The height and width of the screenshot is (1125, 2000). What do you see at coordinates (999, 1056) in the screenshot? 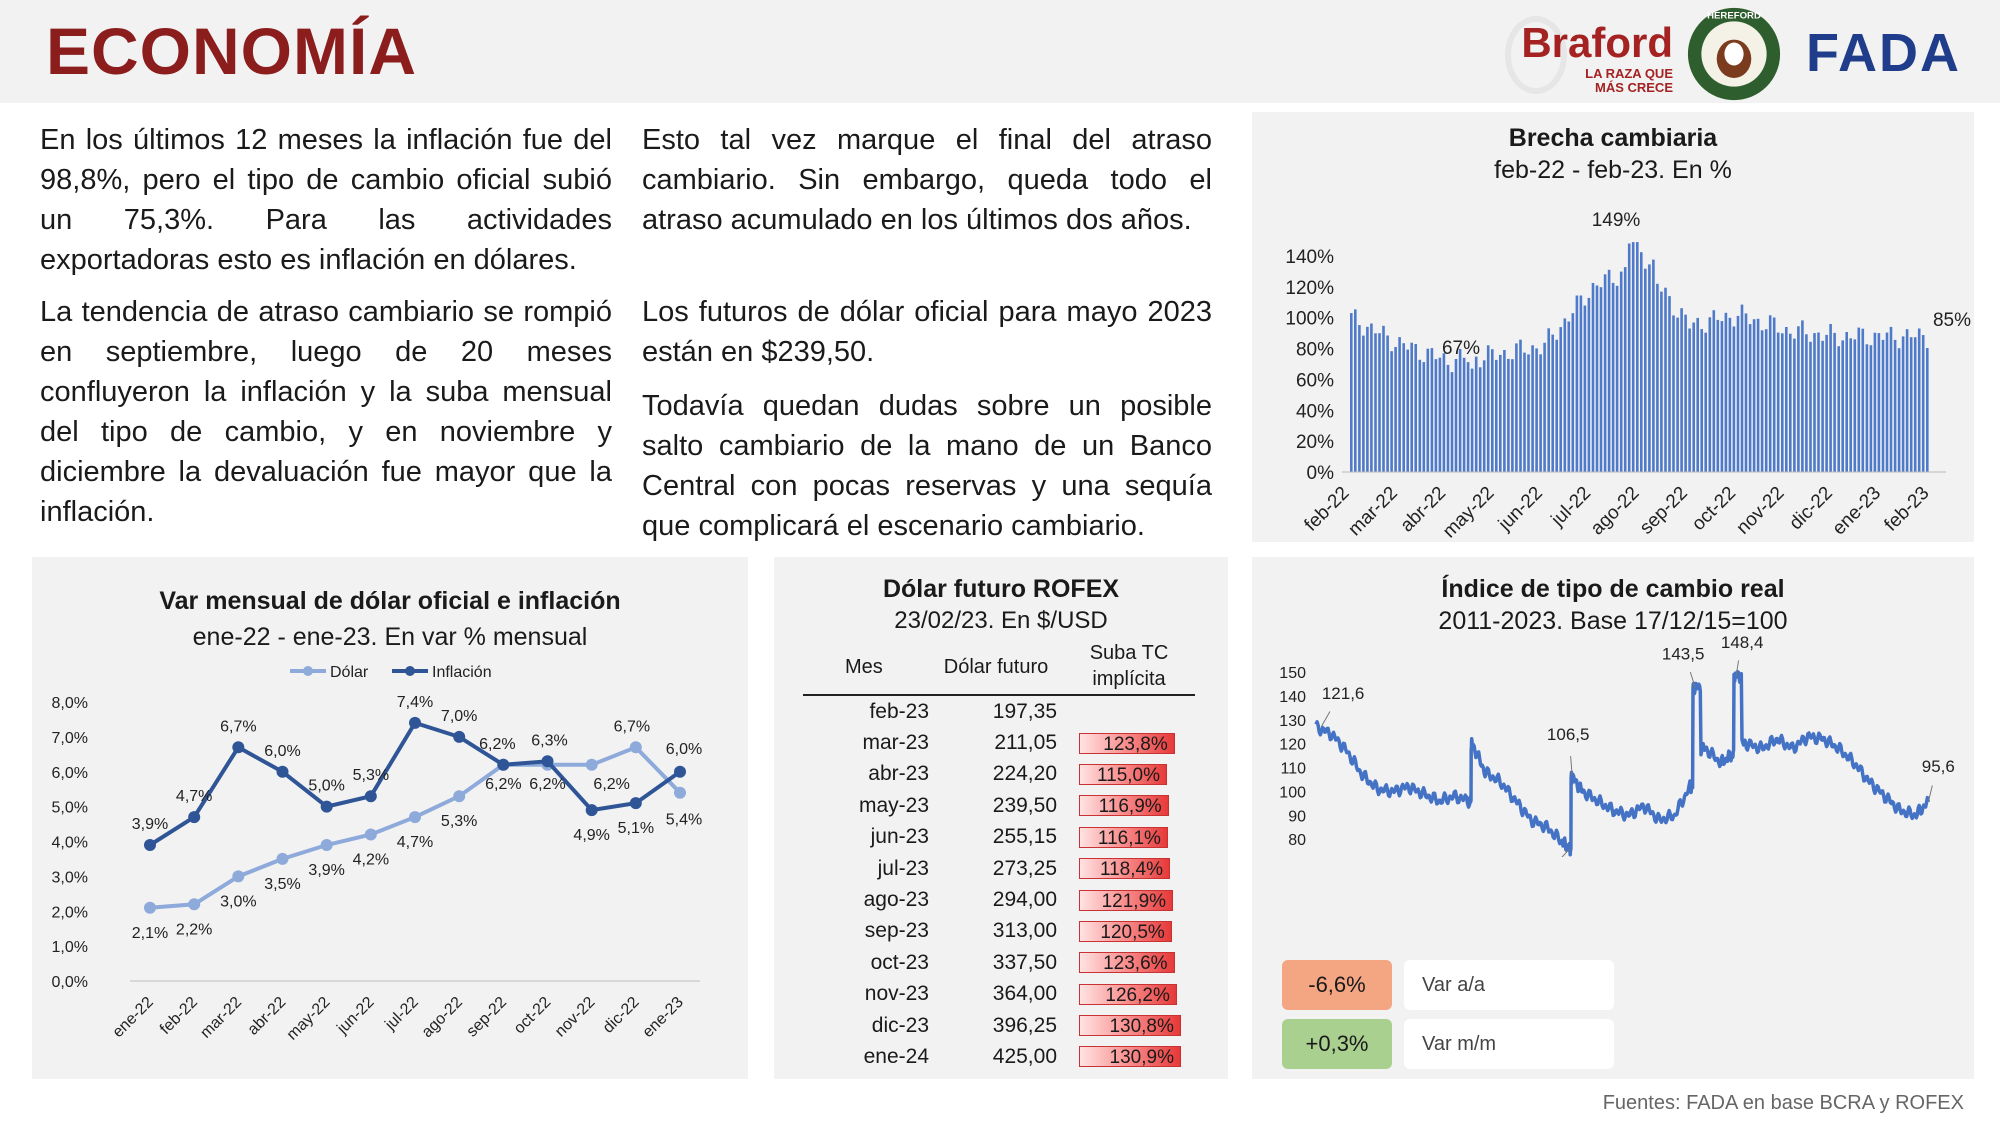
I see `rofex-table-row: ene-24 425,00 130,9%` at bounding box center [999, 1056].